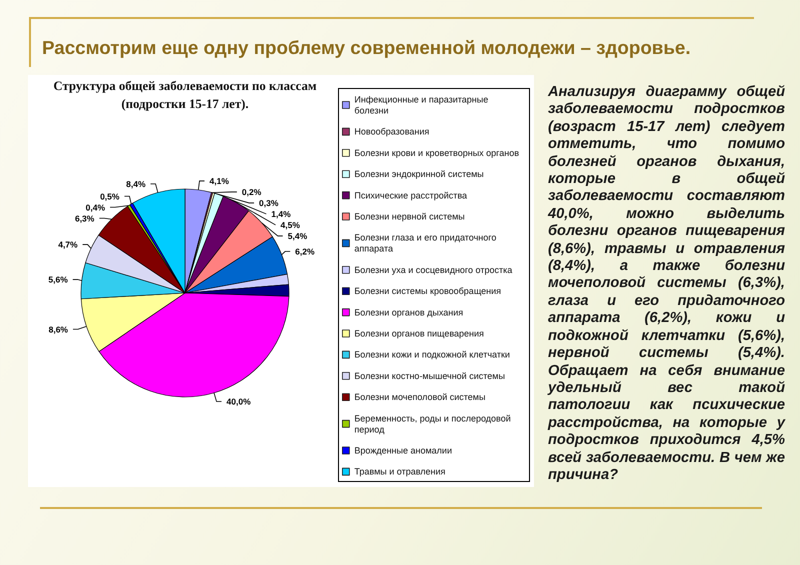 Image resolution: width=800 pixels, height=565 pixels. I want to click on data-label: 5,4%, so click(298, 235).